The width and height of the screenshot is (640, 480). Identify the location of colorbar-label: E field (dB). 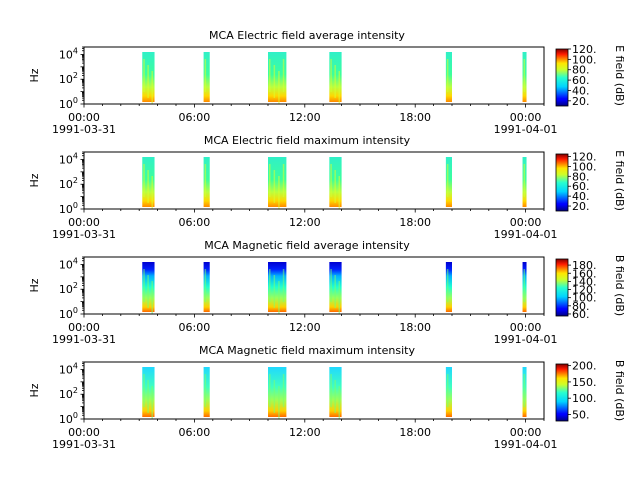
(619, 75).